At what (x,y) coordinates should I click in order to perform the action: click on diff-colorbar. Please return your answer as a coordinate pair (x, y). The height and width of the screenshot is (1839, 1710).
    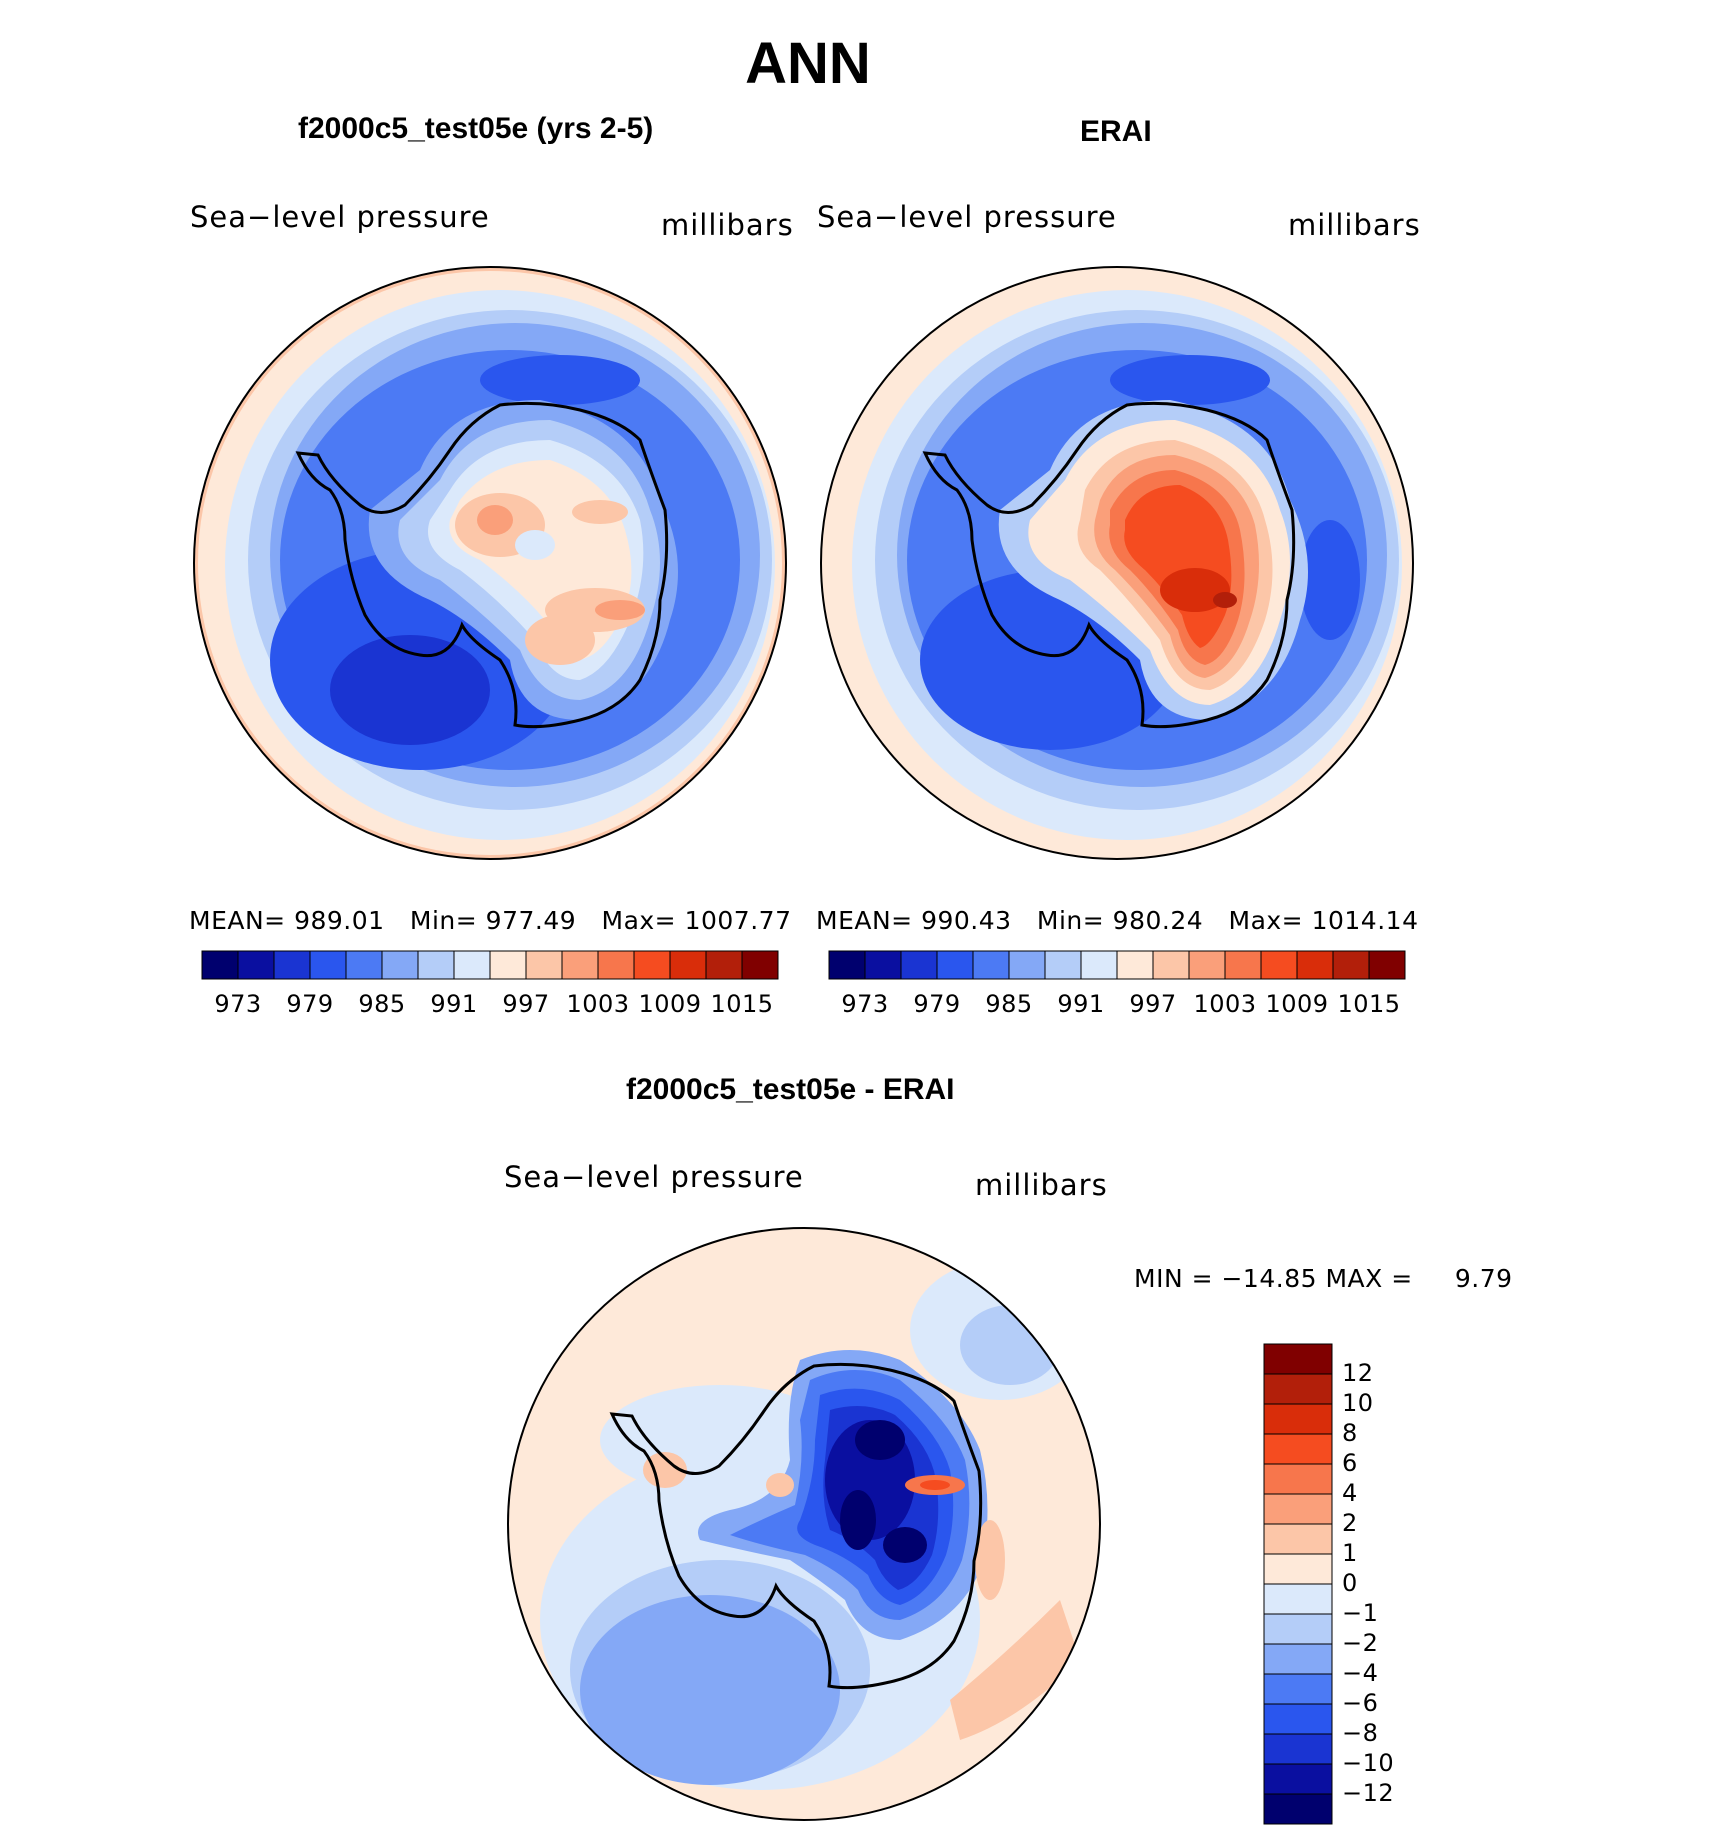
    Looking at the image, I should click on (1298, 1584).